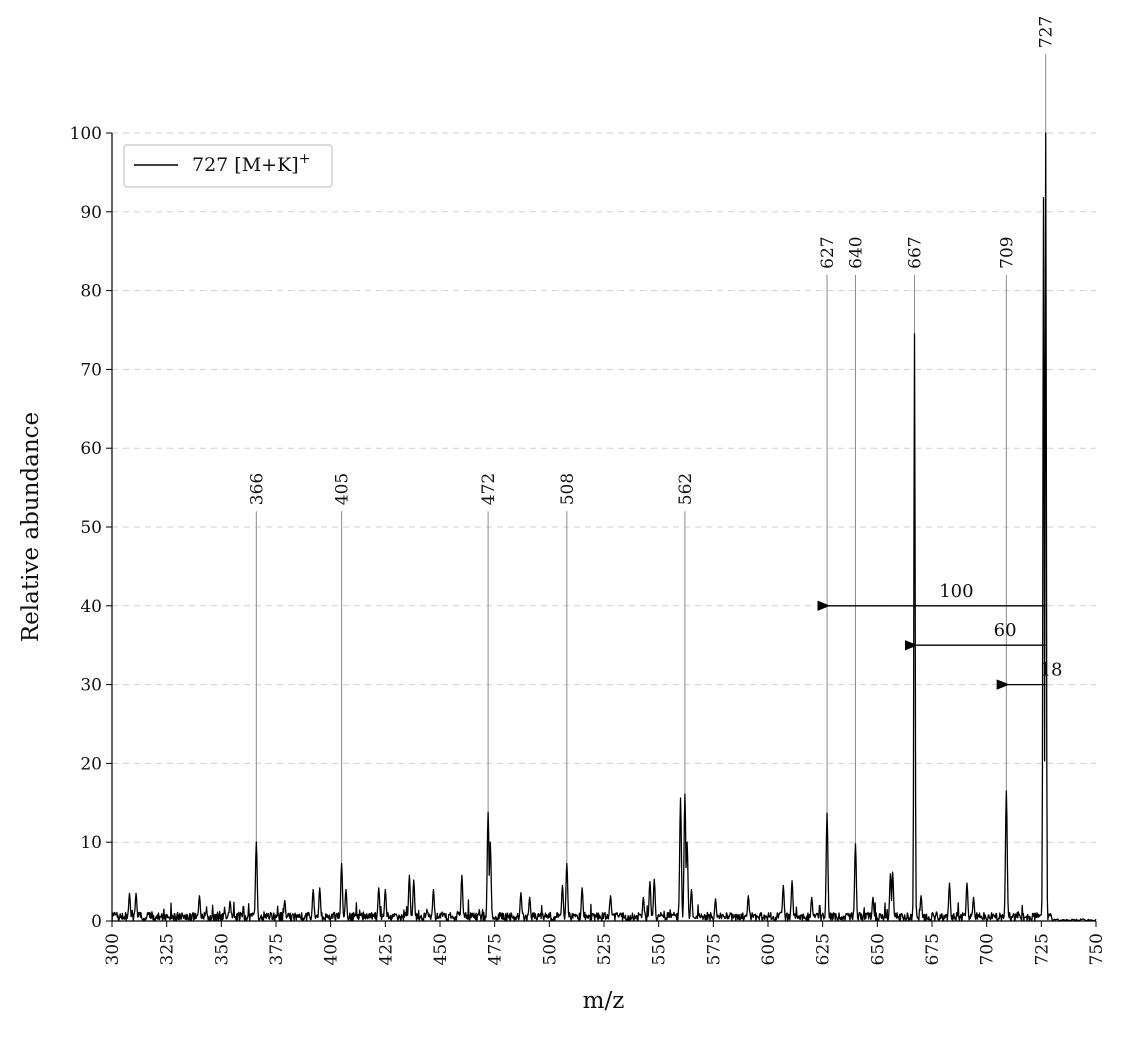 This screenshot has height=1041, width=1125. Describe the element at coordinates (257, 489) in the screenshot. I see `peak-label: 366` at that location.